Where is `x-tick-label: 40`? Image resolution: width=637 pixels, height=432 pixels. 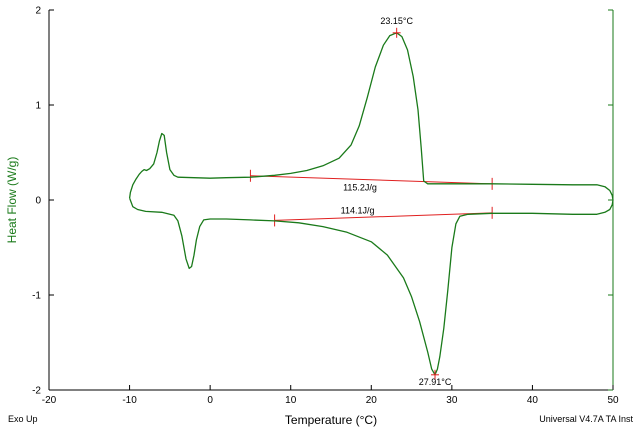
x-tick-label: 40 is located at coordinates (533, 400).